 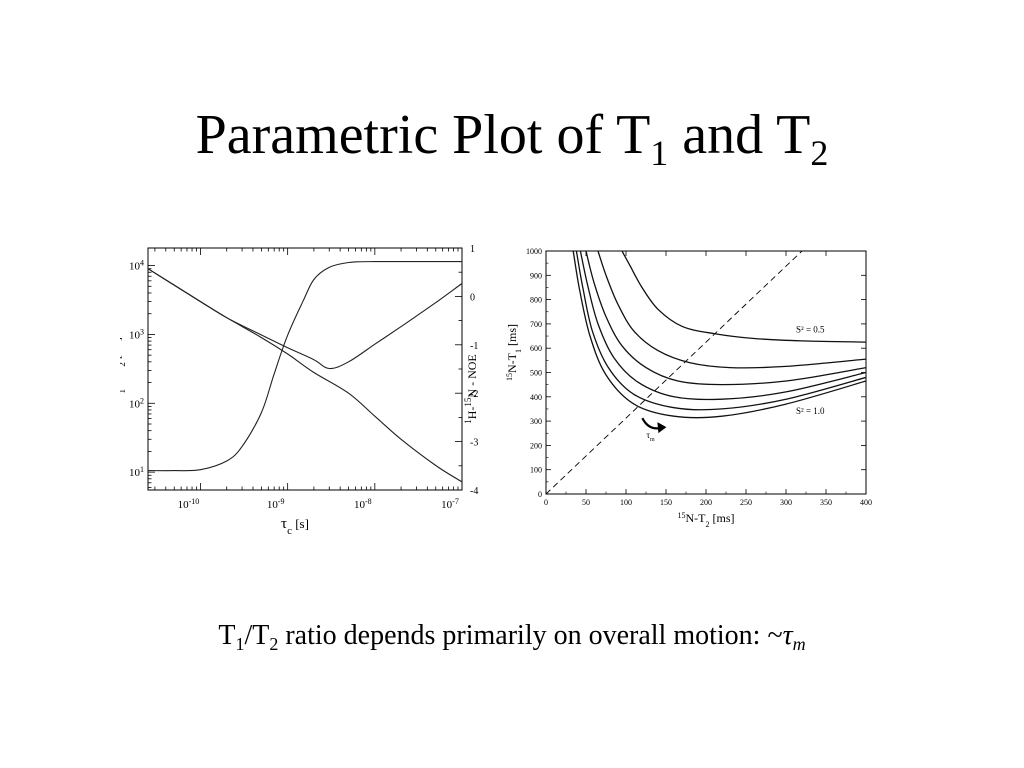 What do you see at coordinates (786, 502) in the screenshot?
I see `x-tick-label: 300` at bounding box center [786, 502].